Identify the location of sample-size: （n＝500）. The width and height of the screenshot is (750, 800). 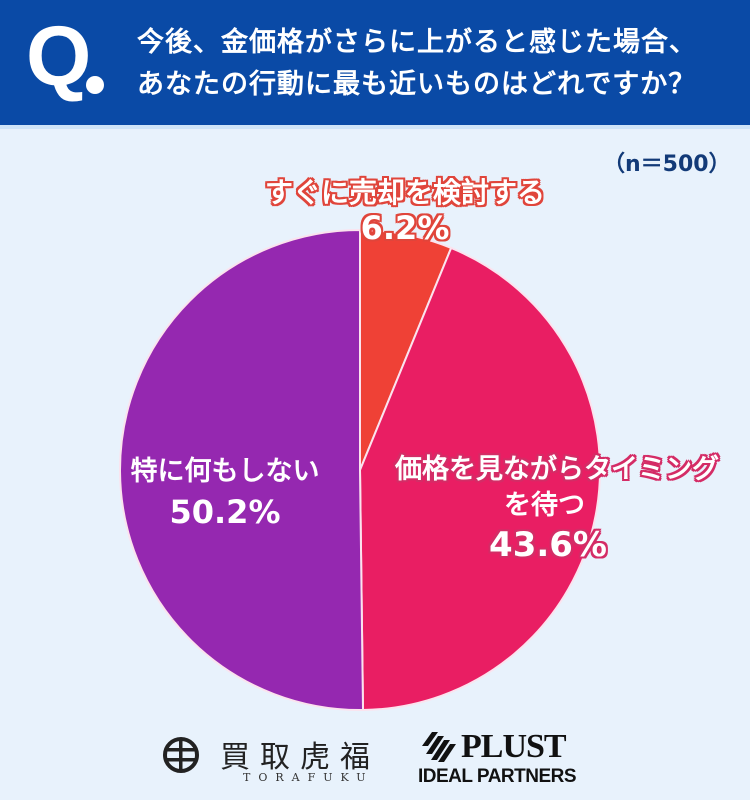
(667, 164).